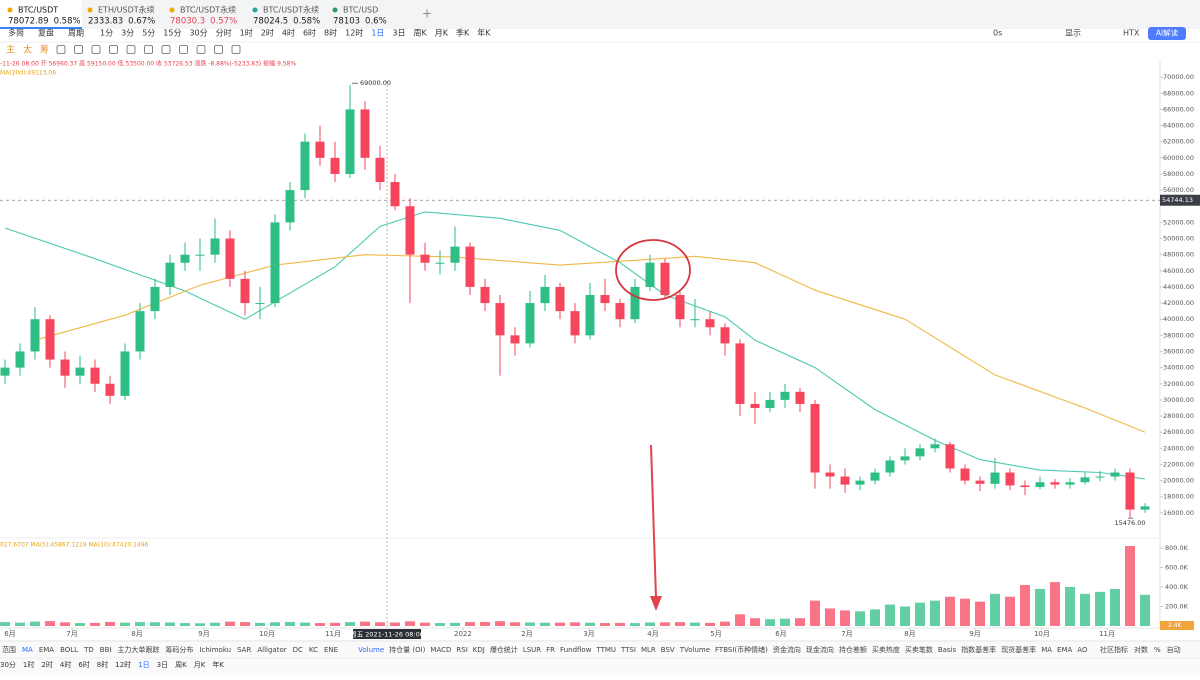 The width and height of the screenshot is (1200, 680). I want to click on indicator: 指数基差率, so click(978, 649).